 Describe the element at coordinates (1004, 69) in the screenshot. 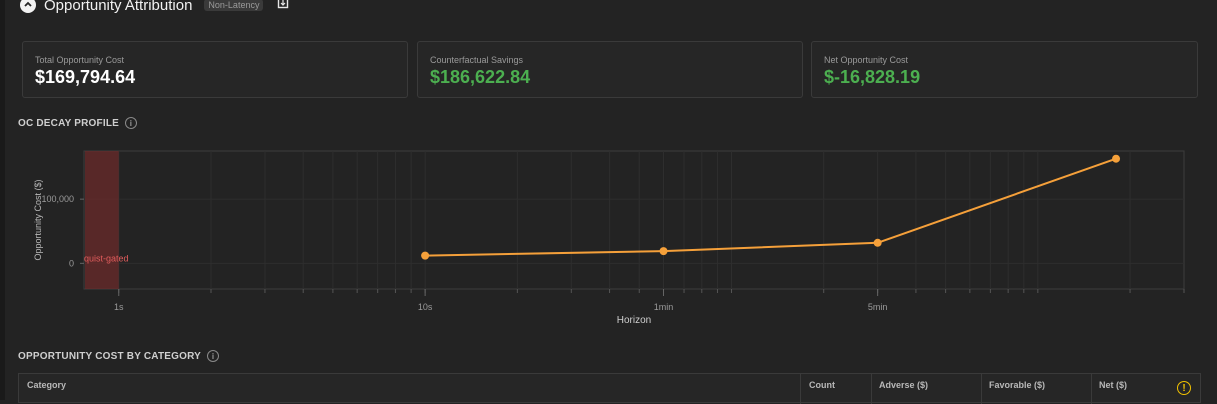

I see `metric-card-net-oc: Net Opportunity Cost $-16,828.19` at that location.